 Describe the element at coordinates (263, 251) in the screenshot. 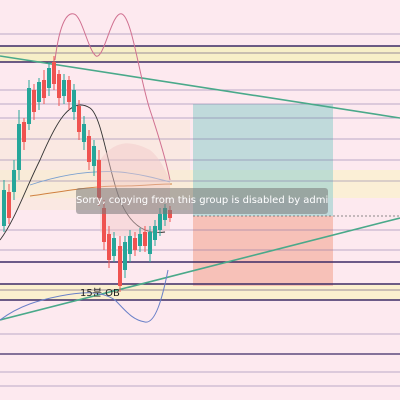

I see `loss-zone` at that location.